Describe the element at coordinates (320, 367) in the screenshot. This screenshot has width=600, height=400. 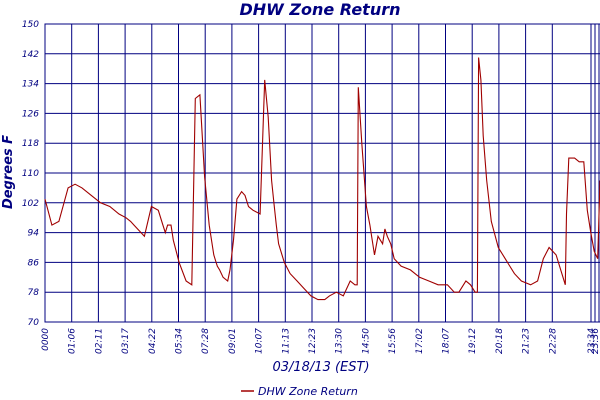
I see `x-axis-label: 03/18/13 (EST)` at that location.